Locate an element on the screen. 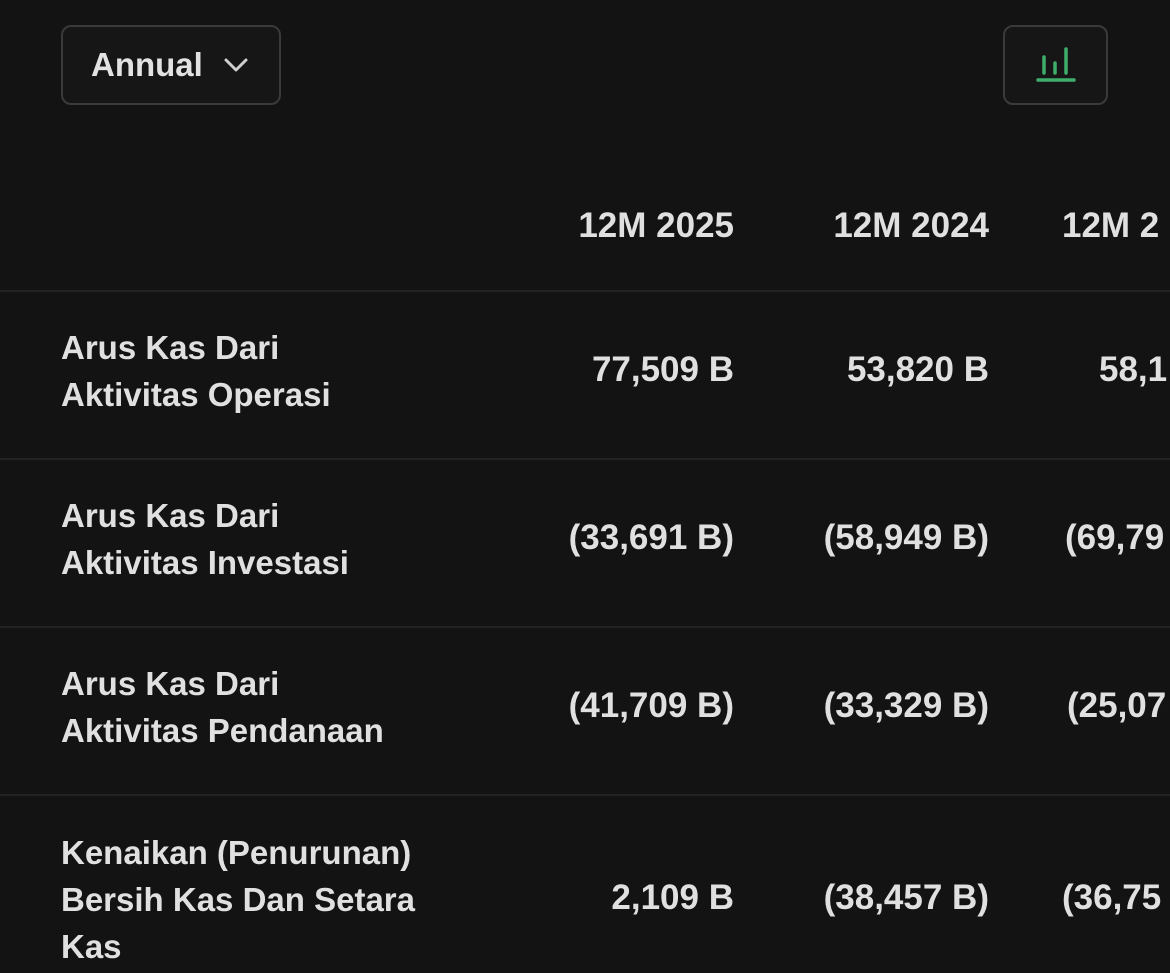 Image resolution: width=1170 pixels, height=973 pixels. table-cell: (69,79 is located at coordinates (1115, 537).